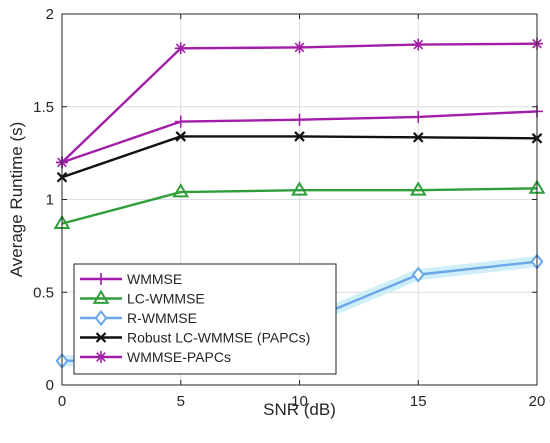 Image resolution: width=550 pixels, height=443 pixels. I want to click on x-tick-label: 0, so click(62, 401).